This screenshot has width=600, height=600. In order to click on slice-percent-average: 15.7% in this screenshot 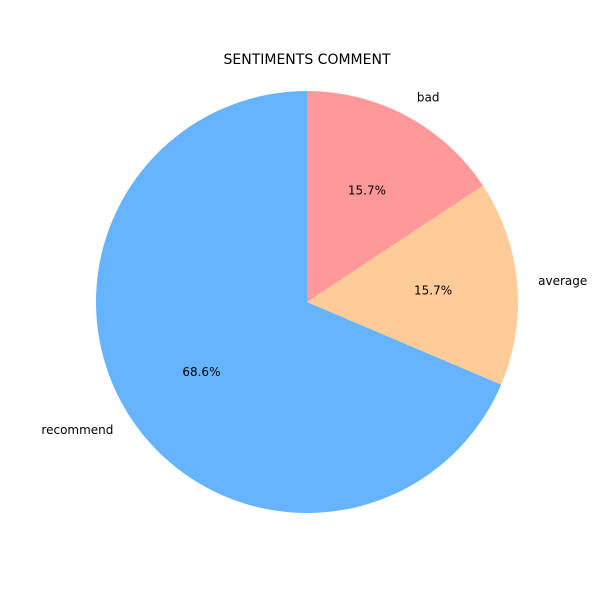, I will do `click(433, 290)`.